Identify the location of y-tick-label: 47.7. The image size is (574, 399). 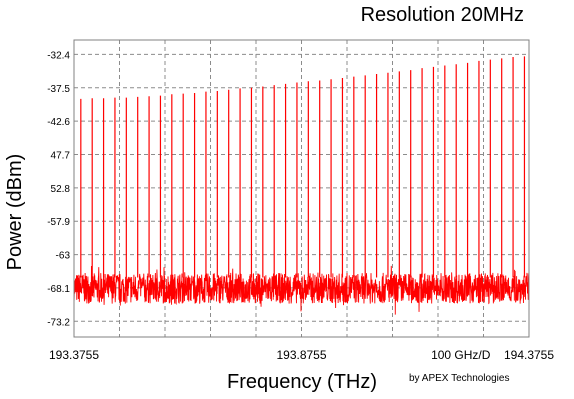
(61, 155).